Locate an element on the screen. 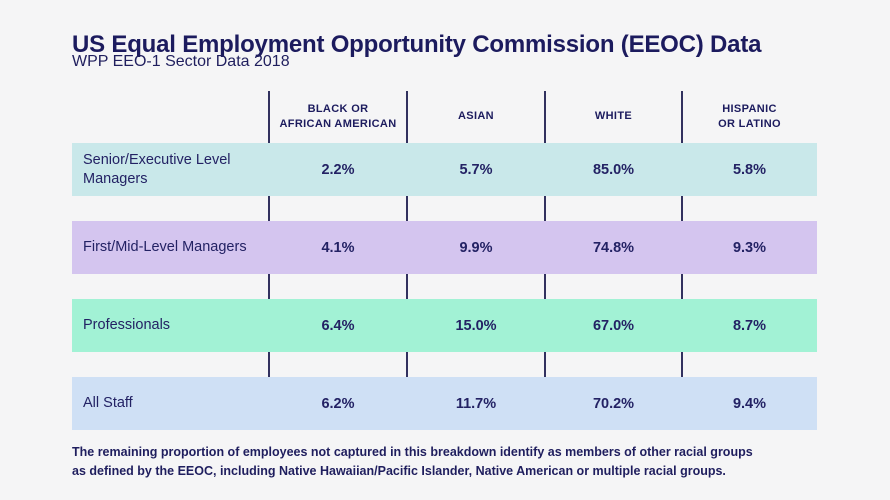 The image size is (890, 500). column-header-black-or-african-american: BLACK OR AFRICAN AMERICAN is located at coordinates (338, 116).